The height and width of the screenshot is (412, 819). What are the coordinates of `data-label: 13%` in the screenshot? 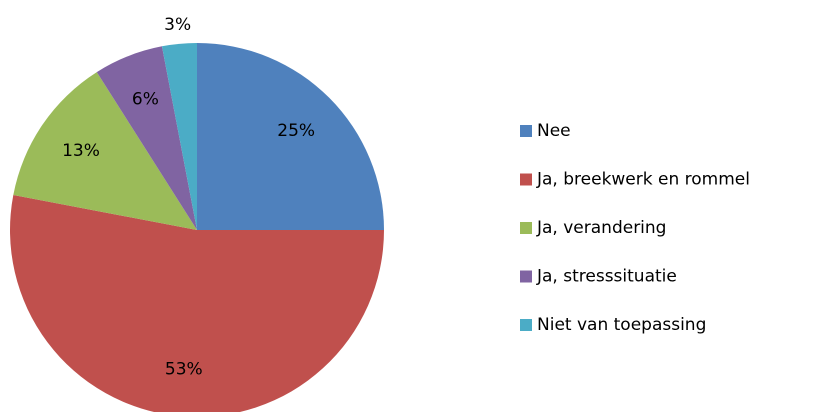 It's located at (81, 151).